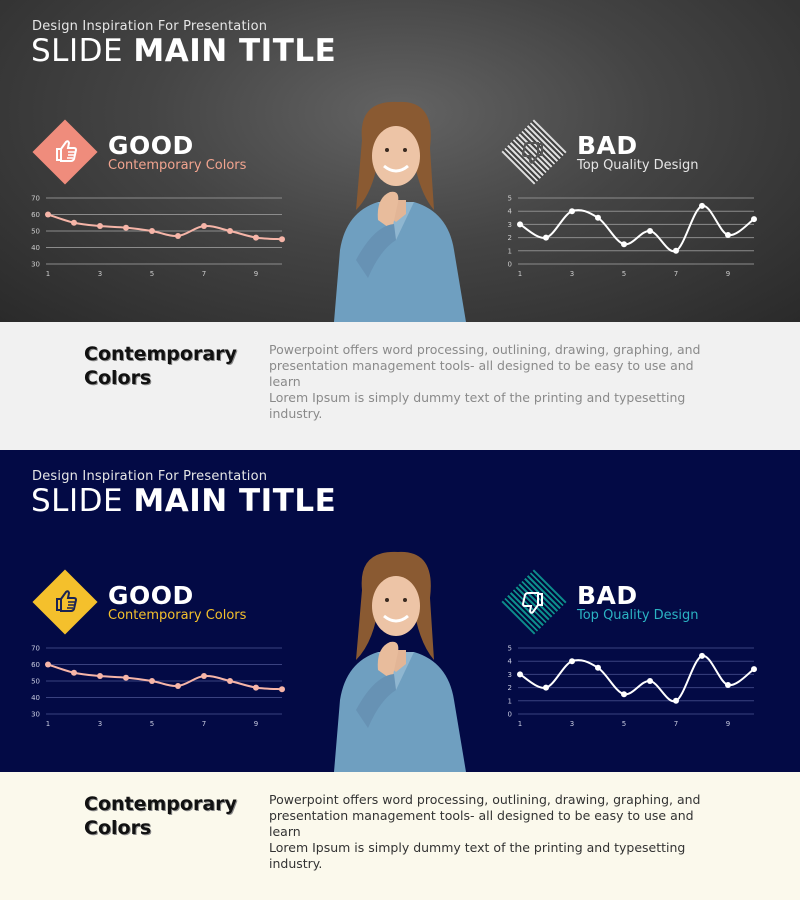 The height and width of the screenshot is (900, 800). Describe the element at coordinates (235, 51) in the screenshot. I see `title-bold: MAIN TITLE` at that location.